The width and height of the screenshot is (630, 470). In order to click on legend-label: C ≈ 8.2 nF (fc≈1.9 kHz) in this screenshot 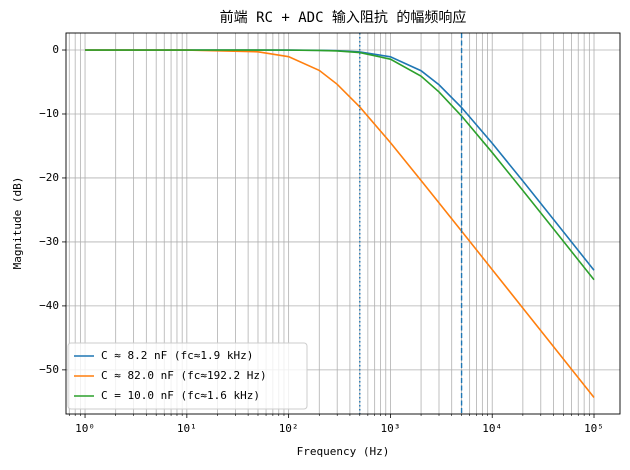, I will do `click(177, 355)`.